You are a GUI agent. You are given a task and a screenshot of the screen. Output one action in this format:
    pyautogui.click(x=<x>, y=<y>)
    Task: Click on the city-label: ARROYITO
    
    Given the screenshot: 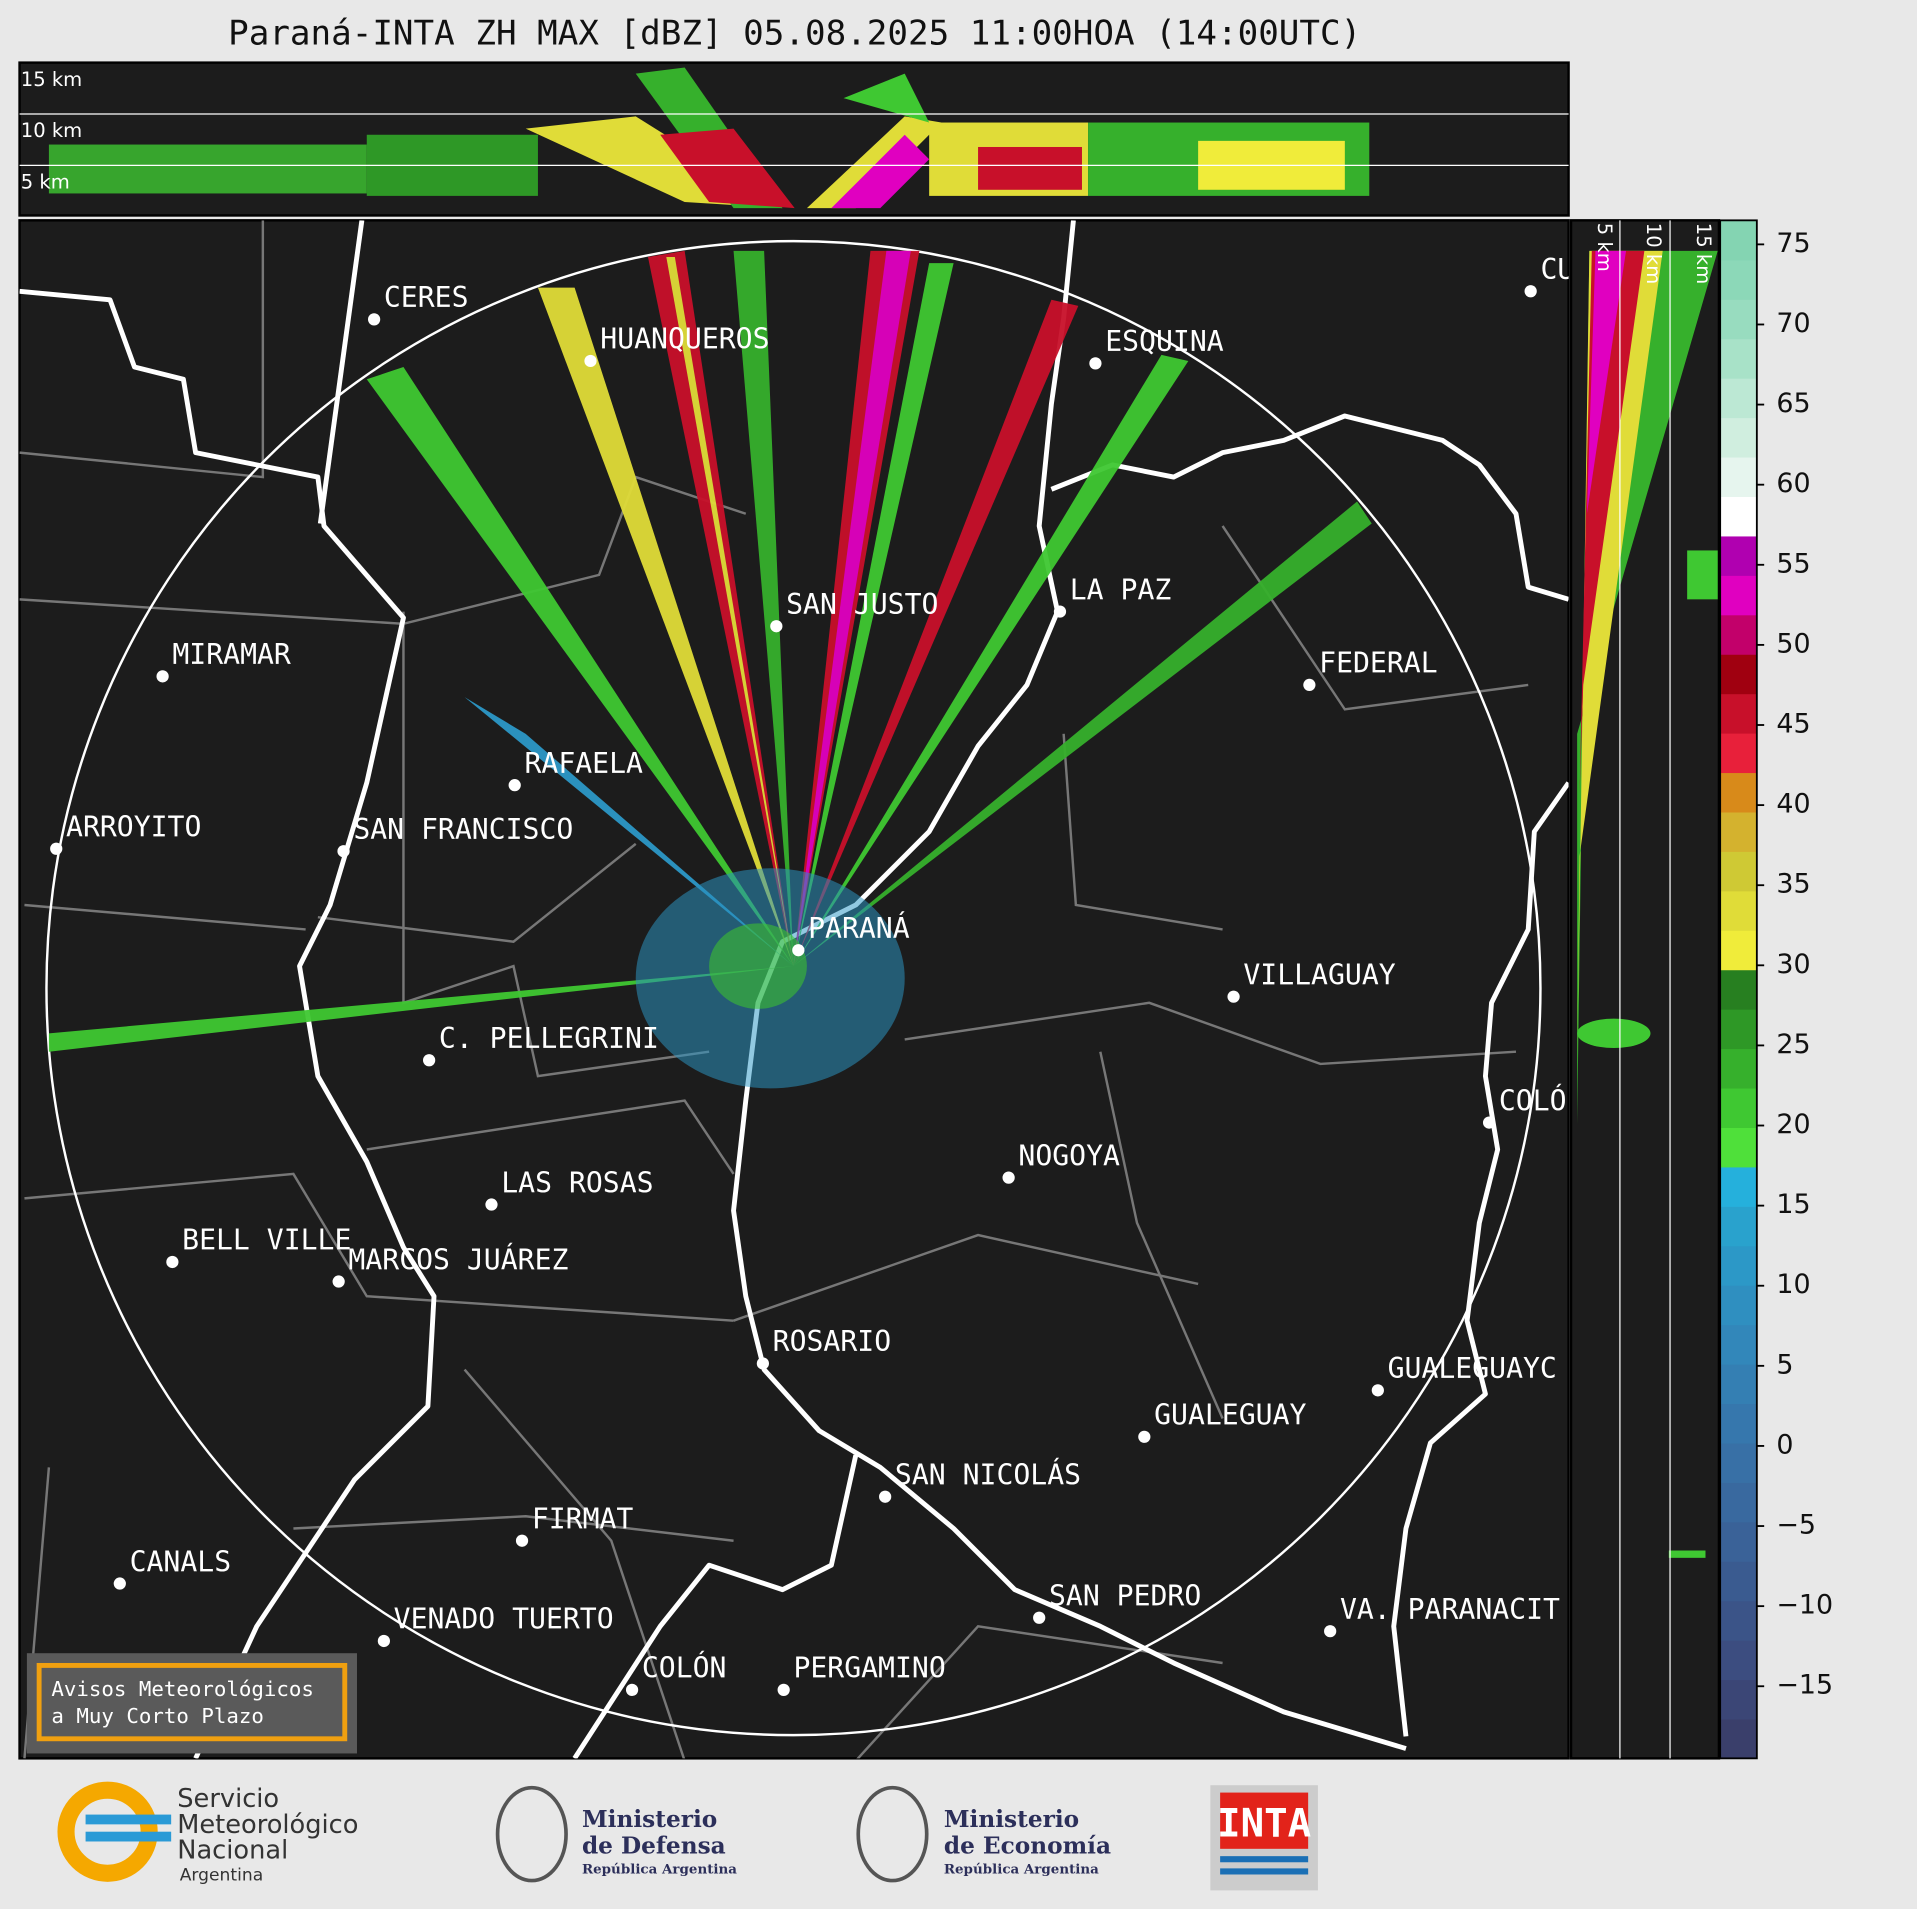 What is the action you would take?
    pyautogui.click(x=133, y=827)
    